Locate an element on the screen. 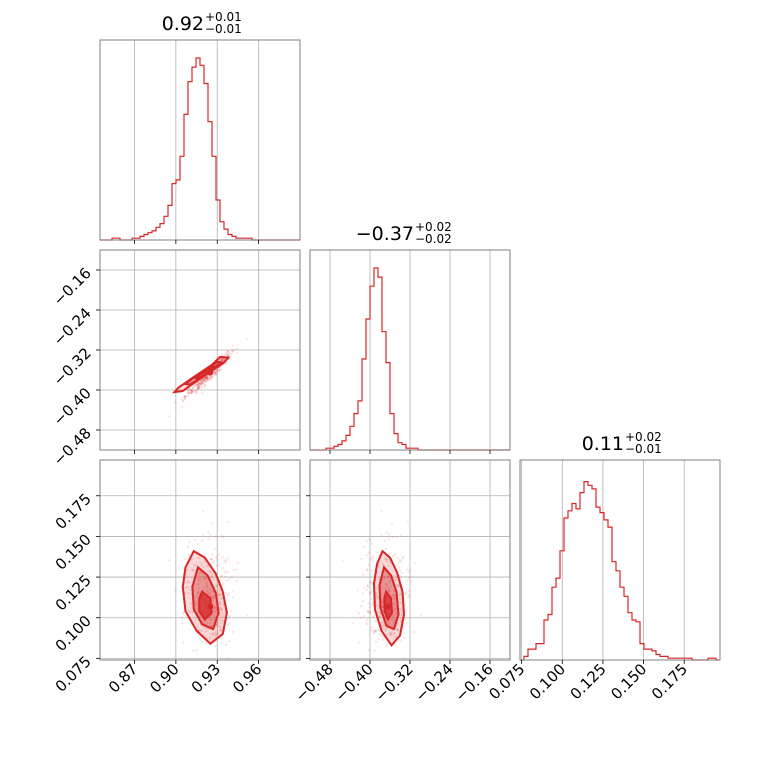  x-tick-label: 0.90 is located at coordinates (164, 678).